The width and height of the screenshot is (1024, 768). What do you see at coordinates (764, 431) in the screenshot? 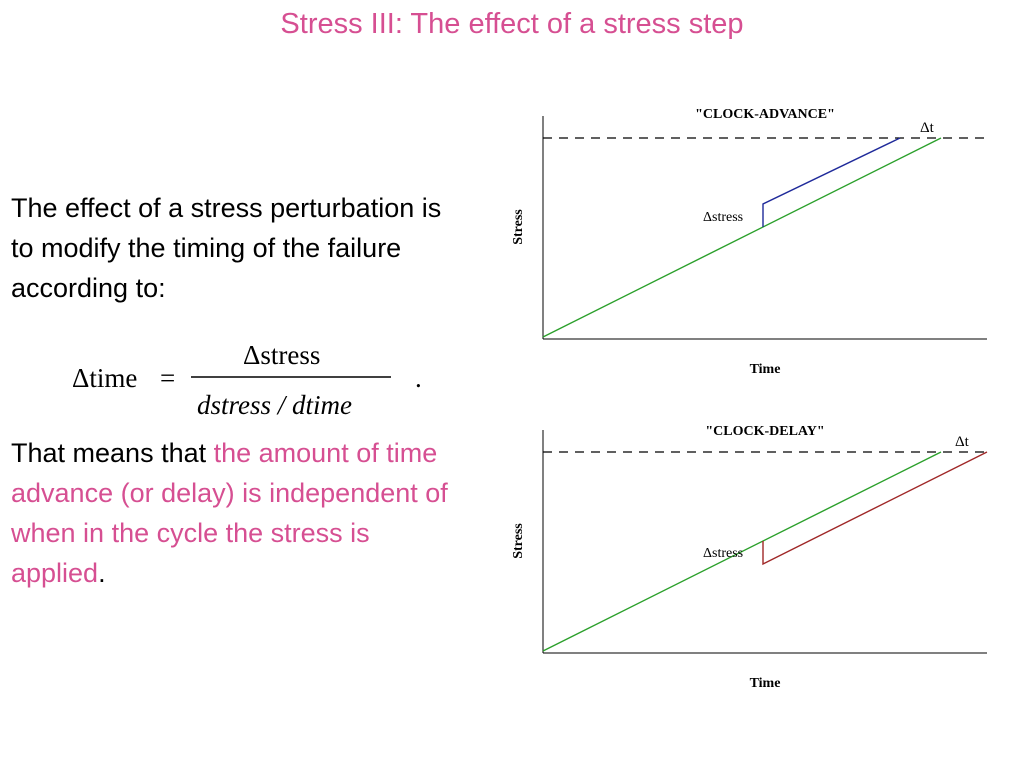
I see `diagram-title: "CLOCK-DELAY"` at bounding box center [764, 431].